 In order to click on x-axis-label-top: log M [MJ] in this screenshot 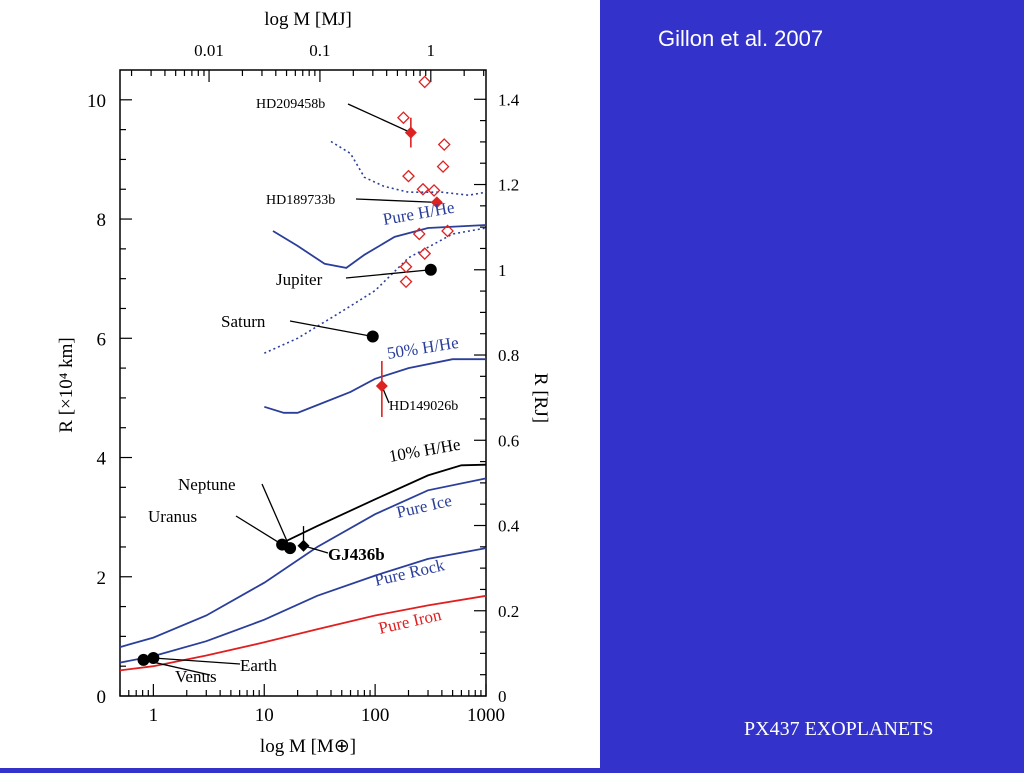, I will do `click(308, 19)`.